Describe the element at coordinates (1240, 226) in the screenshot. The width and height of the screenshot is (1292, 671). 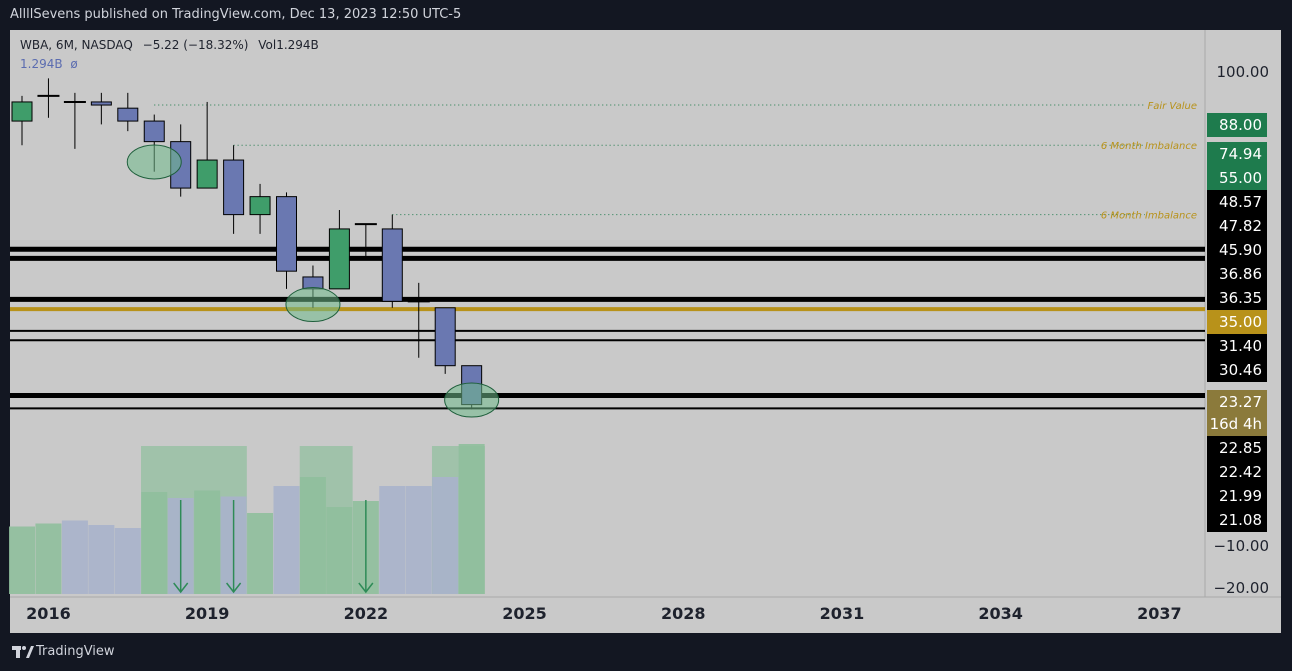
I see `price-tag-label: 47.82` at that location.